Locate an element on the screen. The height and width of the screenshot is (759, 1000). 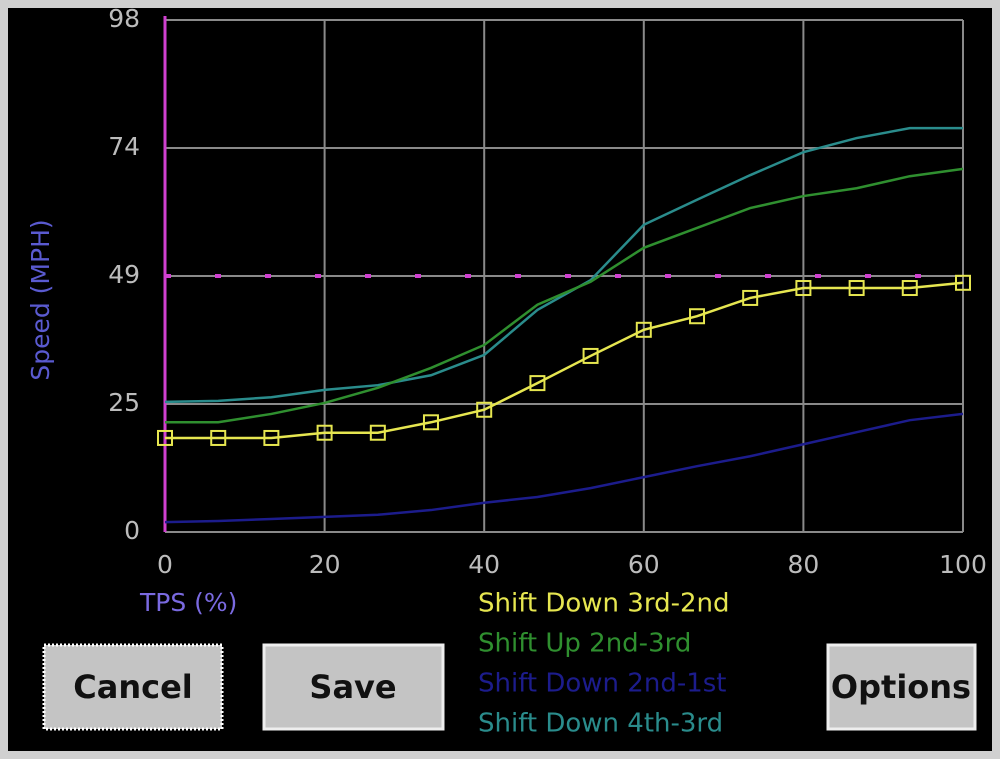
button-label: Cancel is located at coordinates (133, 687).